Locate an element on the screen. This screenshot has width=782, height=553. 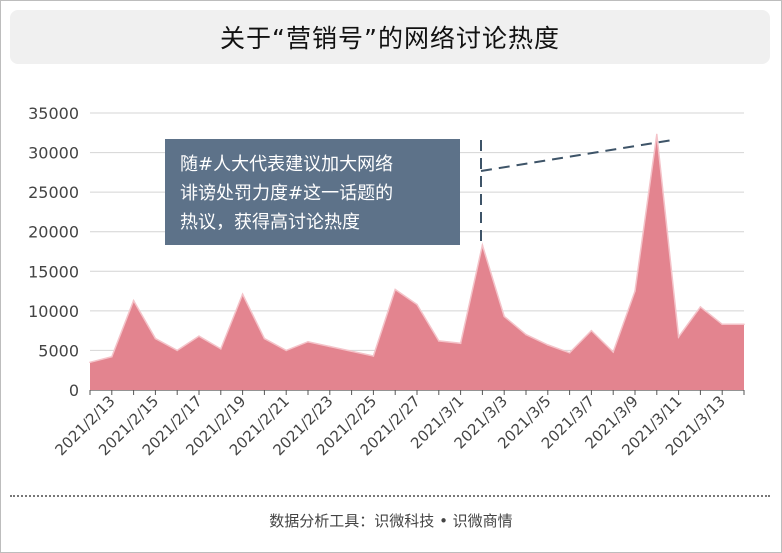
annotation-box is located at coordinates (312, 192).